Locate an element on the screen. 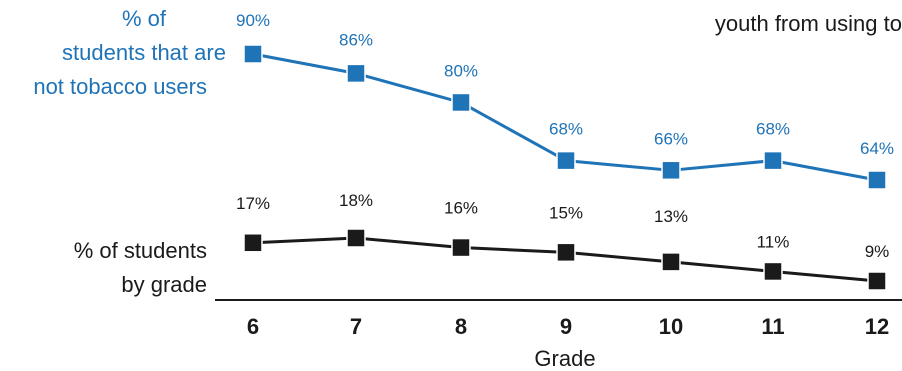 This screenshot has width=902, height=371. series-label-students-by-grade: % of students by grade is located at coordinates (140, 267).